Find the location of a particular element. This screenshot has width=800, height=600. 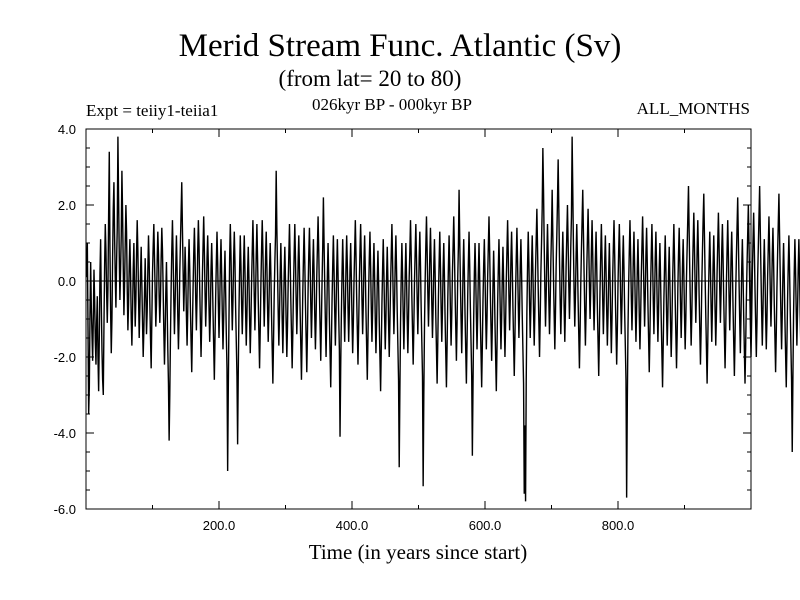

y-tick-label: -2.0 is located at coordinates (65, 357).